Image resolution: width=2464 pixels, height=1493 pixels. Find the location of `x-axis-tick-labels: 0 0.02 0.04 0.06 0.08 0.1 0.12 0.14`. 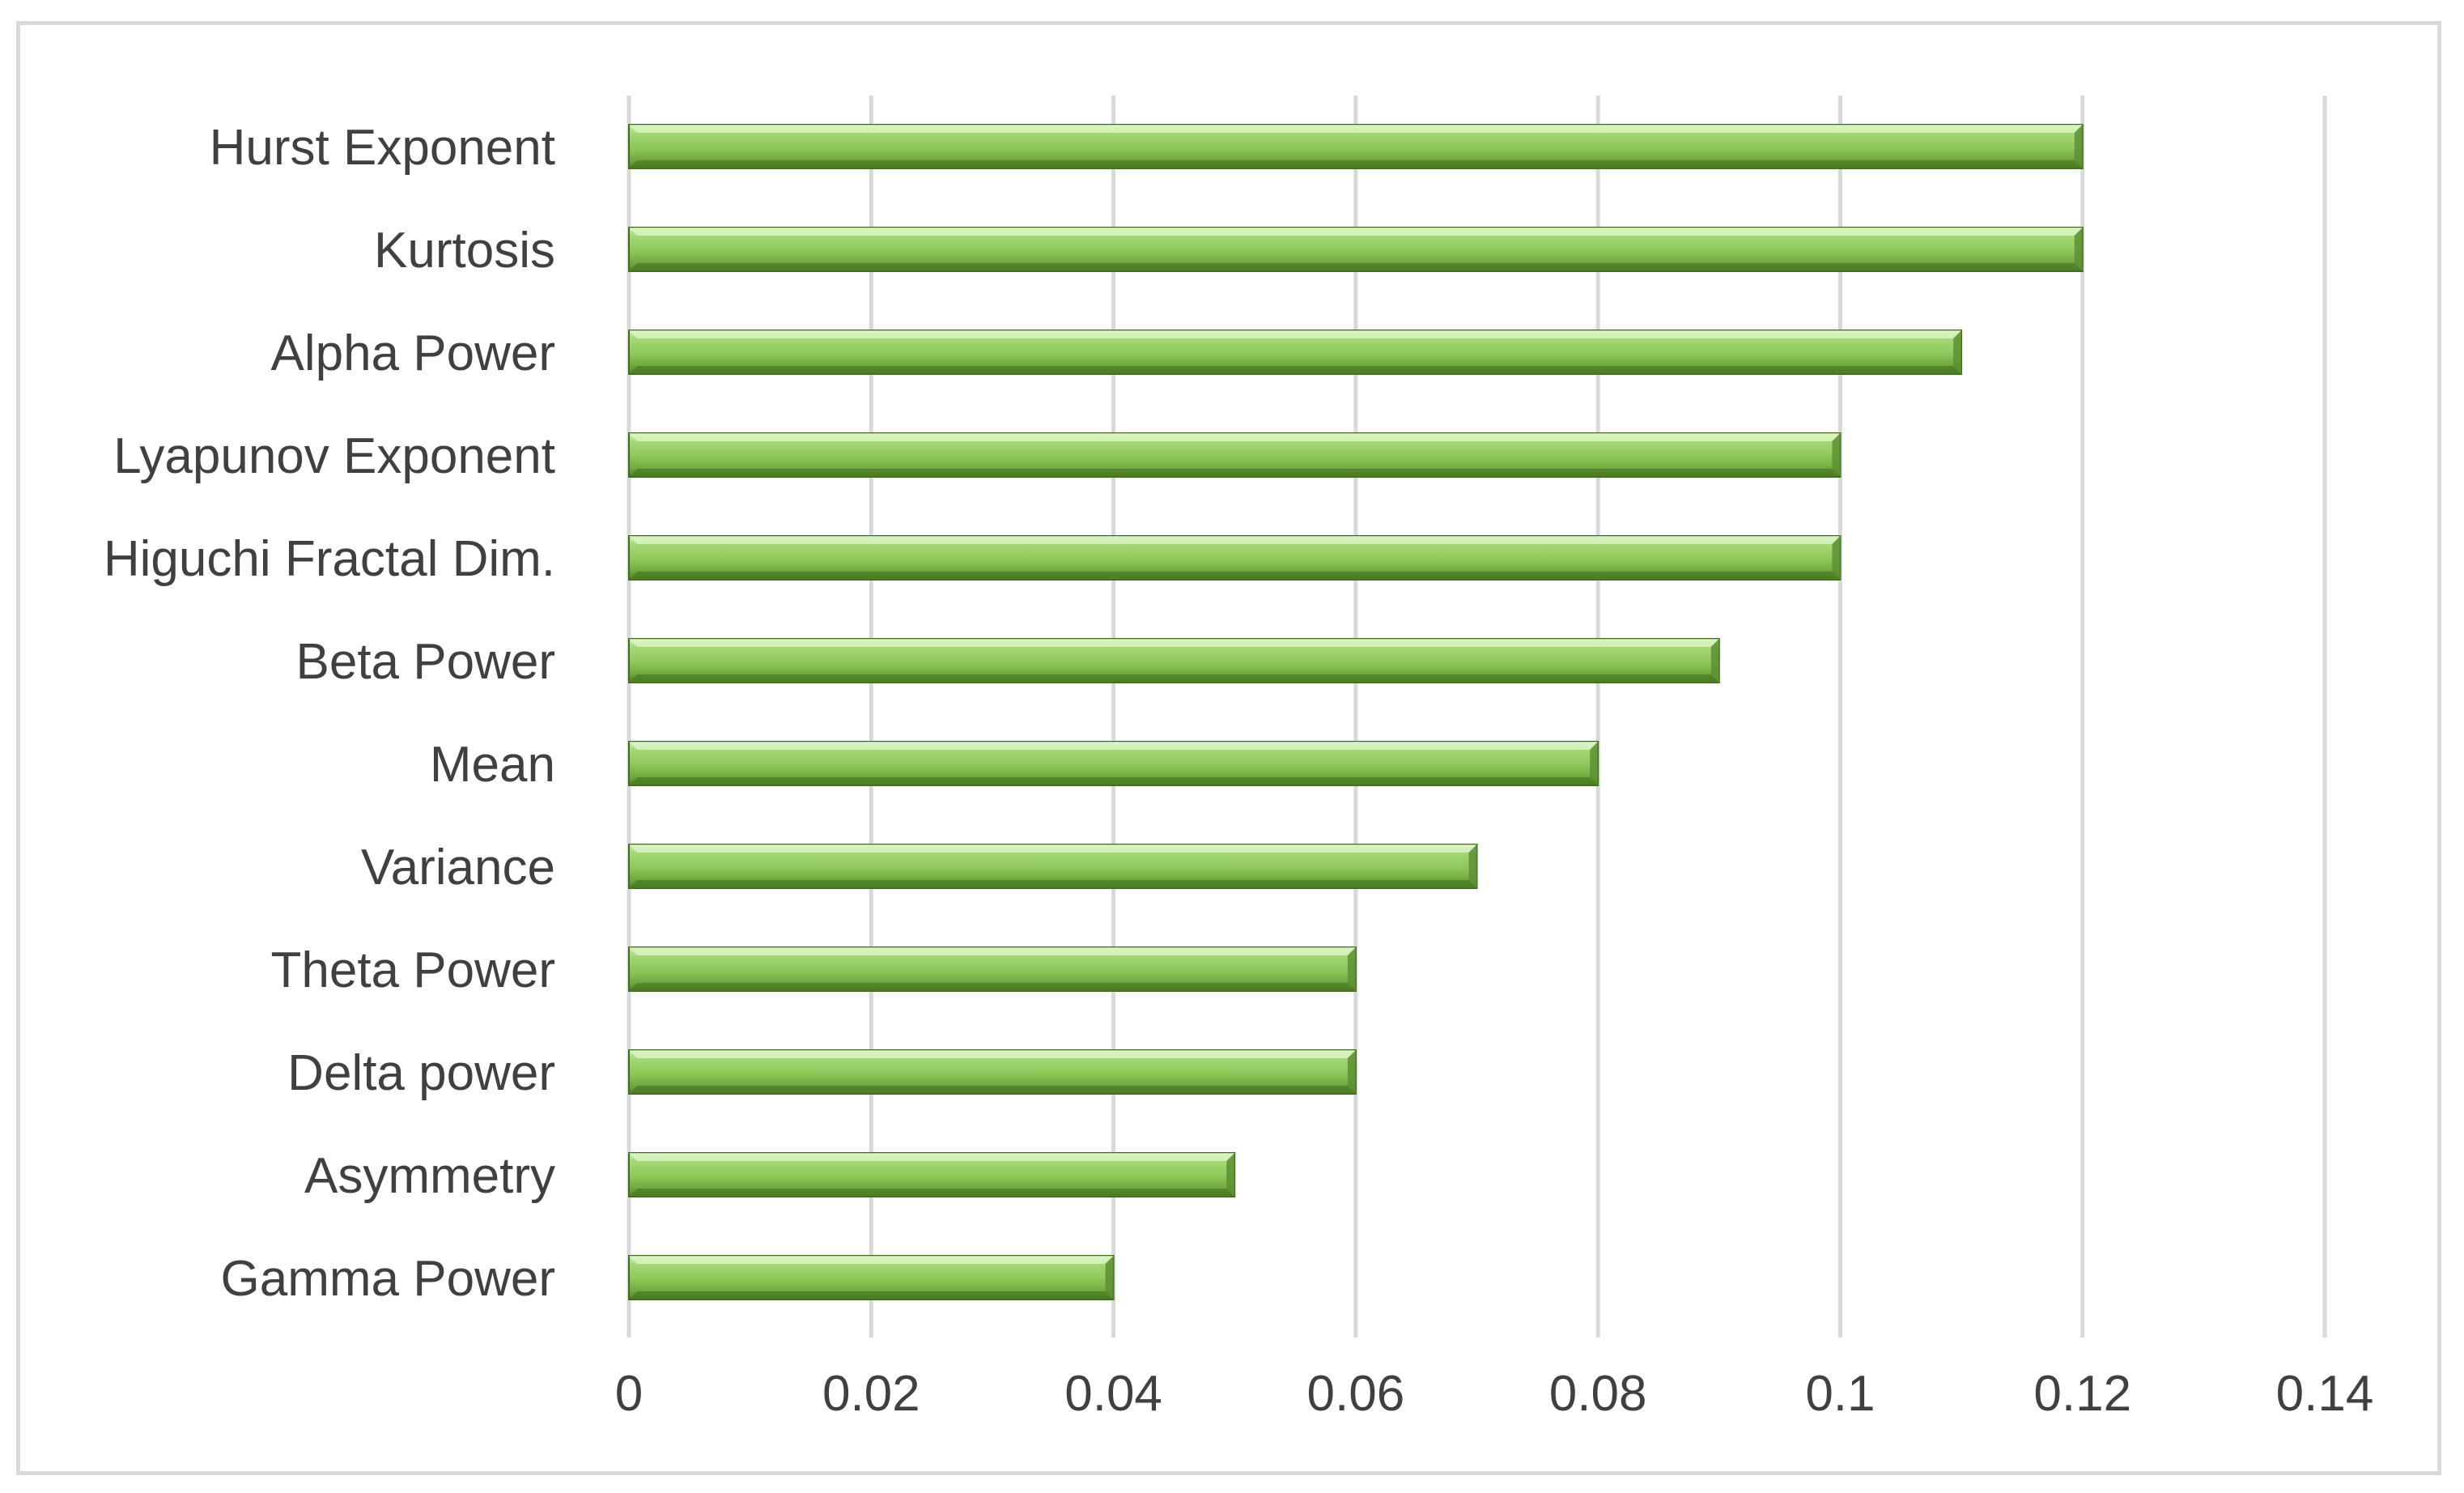

x-axis-tick-labels: 0 0.02 0.04 0.06 0.08 0.1 0.12 0.14 is located at coordinates (1495, 1394).